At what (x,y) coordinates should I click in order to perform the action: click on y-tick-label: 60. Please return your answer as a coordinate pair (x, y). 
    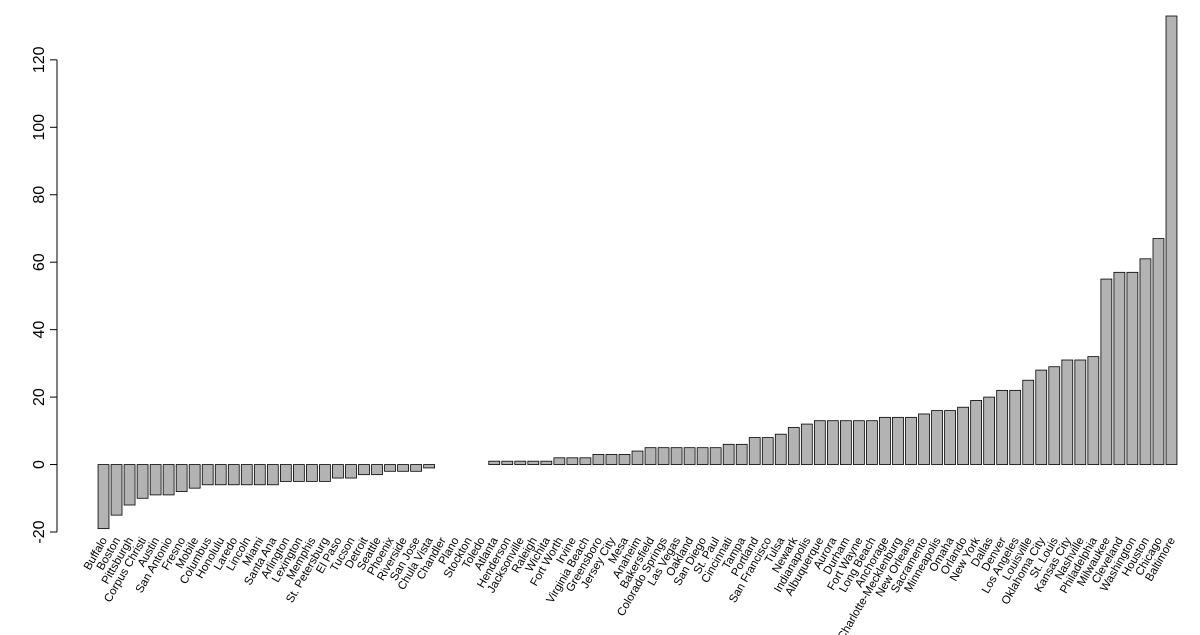
    Looking at the image, I should click on (39, 262).